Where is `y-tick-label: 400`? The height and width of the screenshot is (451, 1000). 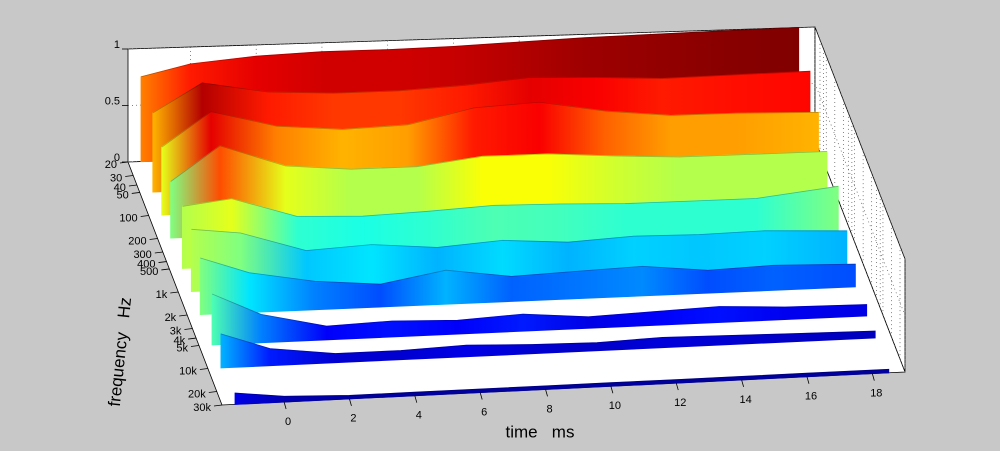
y-tick-label: 400 is located at coordinates (146, 264).